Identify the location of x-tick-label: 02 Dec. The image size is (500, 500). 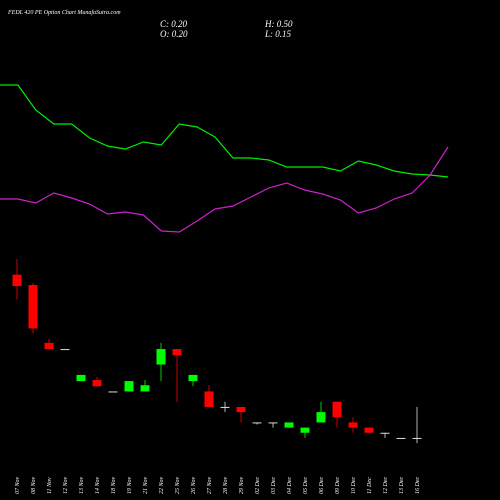
(258, 485).